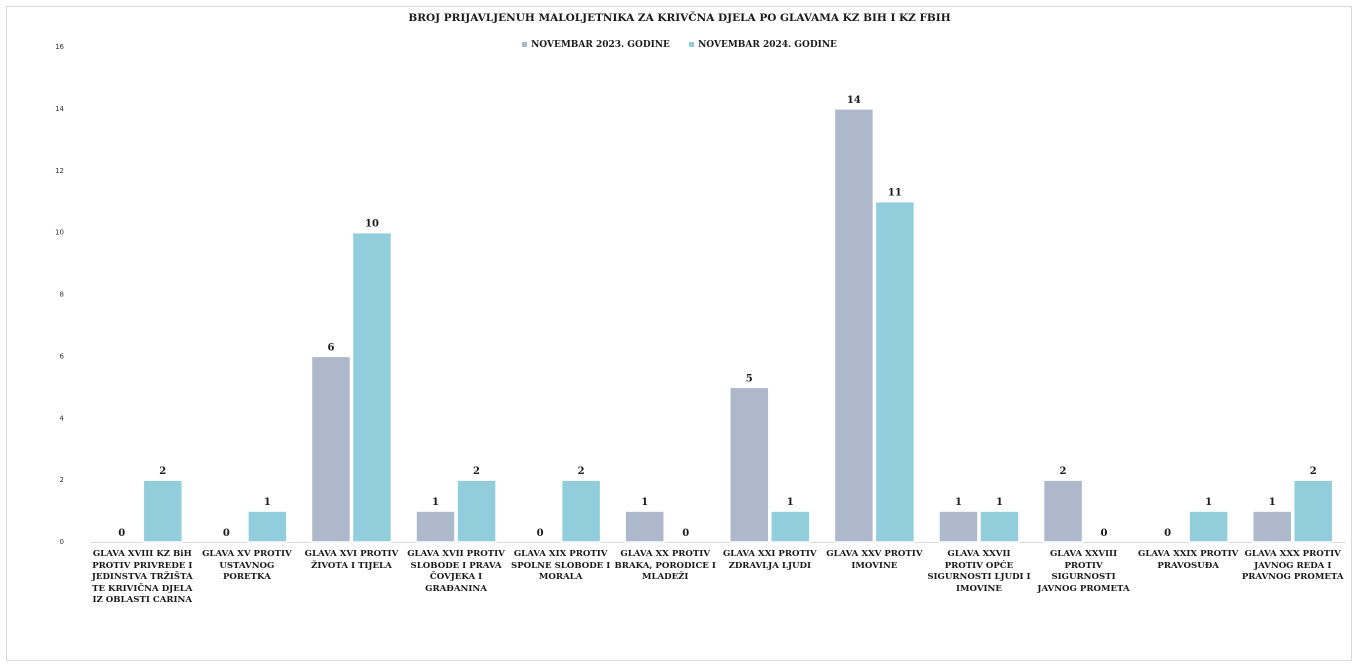 Image resolution: width=1359 pixels, height=668 pixels. Describe the element at coordinates (351, 560) in the screenshot. I see `x-tick-label: GLAVA XVI PROTIV ŽIVOTA I TIJELA` at that location.